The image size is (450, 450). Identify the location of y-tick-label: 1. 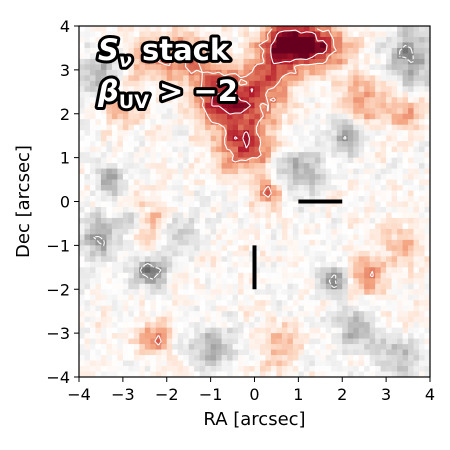
(65, 158).